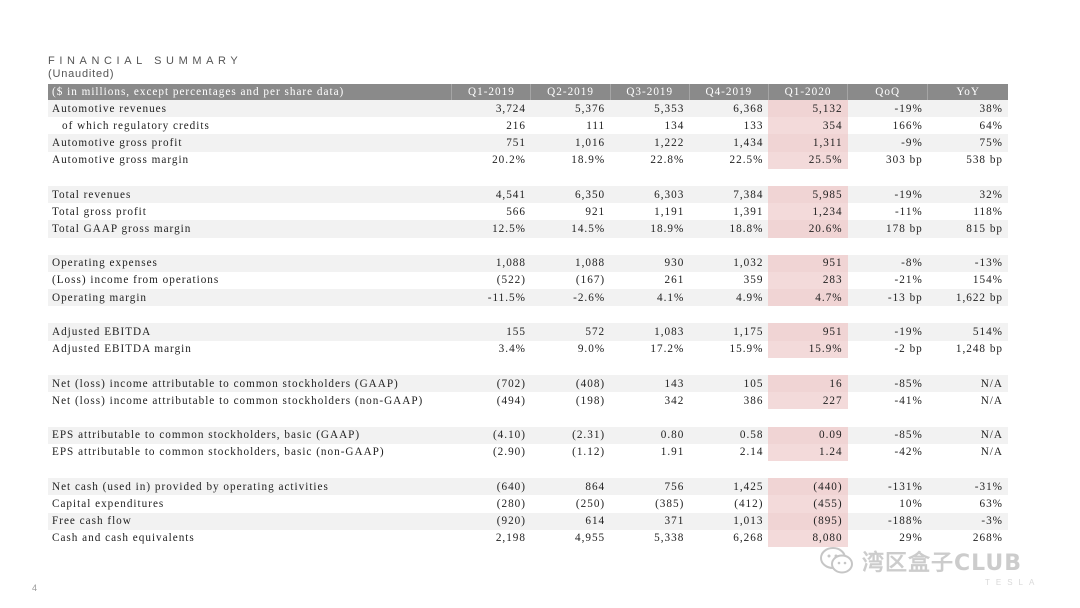 The image size is (1080, 608). I want to click on table-cell: 32%, so click(967, 194).